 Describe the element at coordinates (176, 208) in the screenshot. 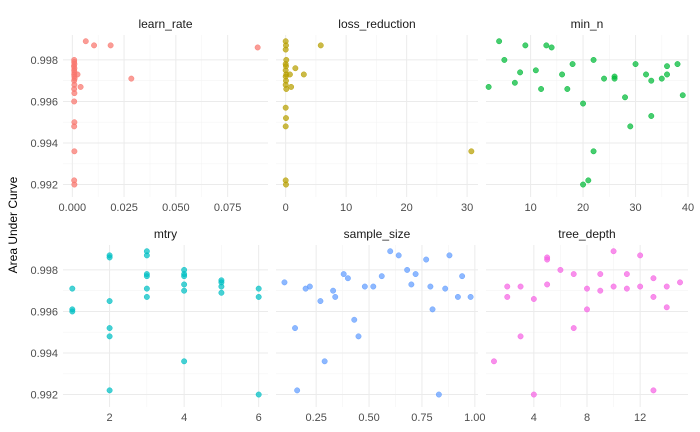

I see `x-tick-label: 0.050` at that location.